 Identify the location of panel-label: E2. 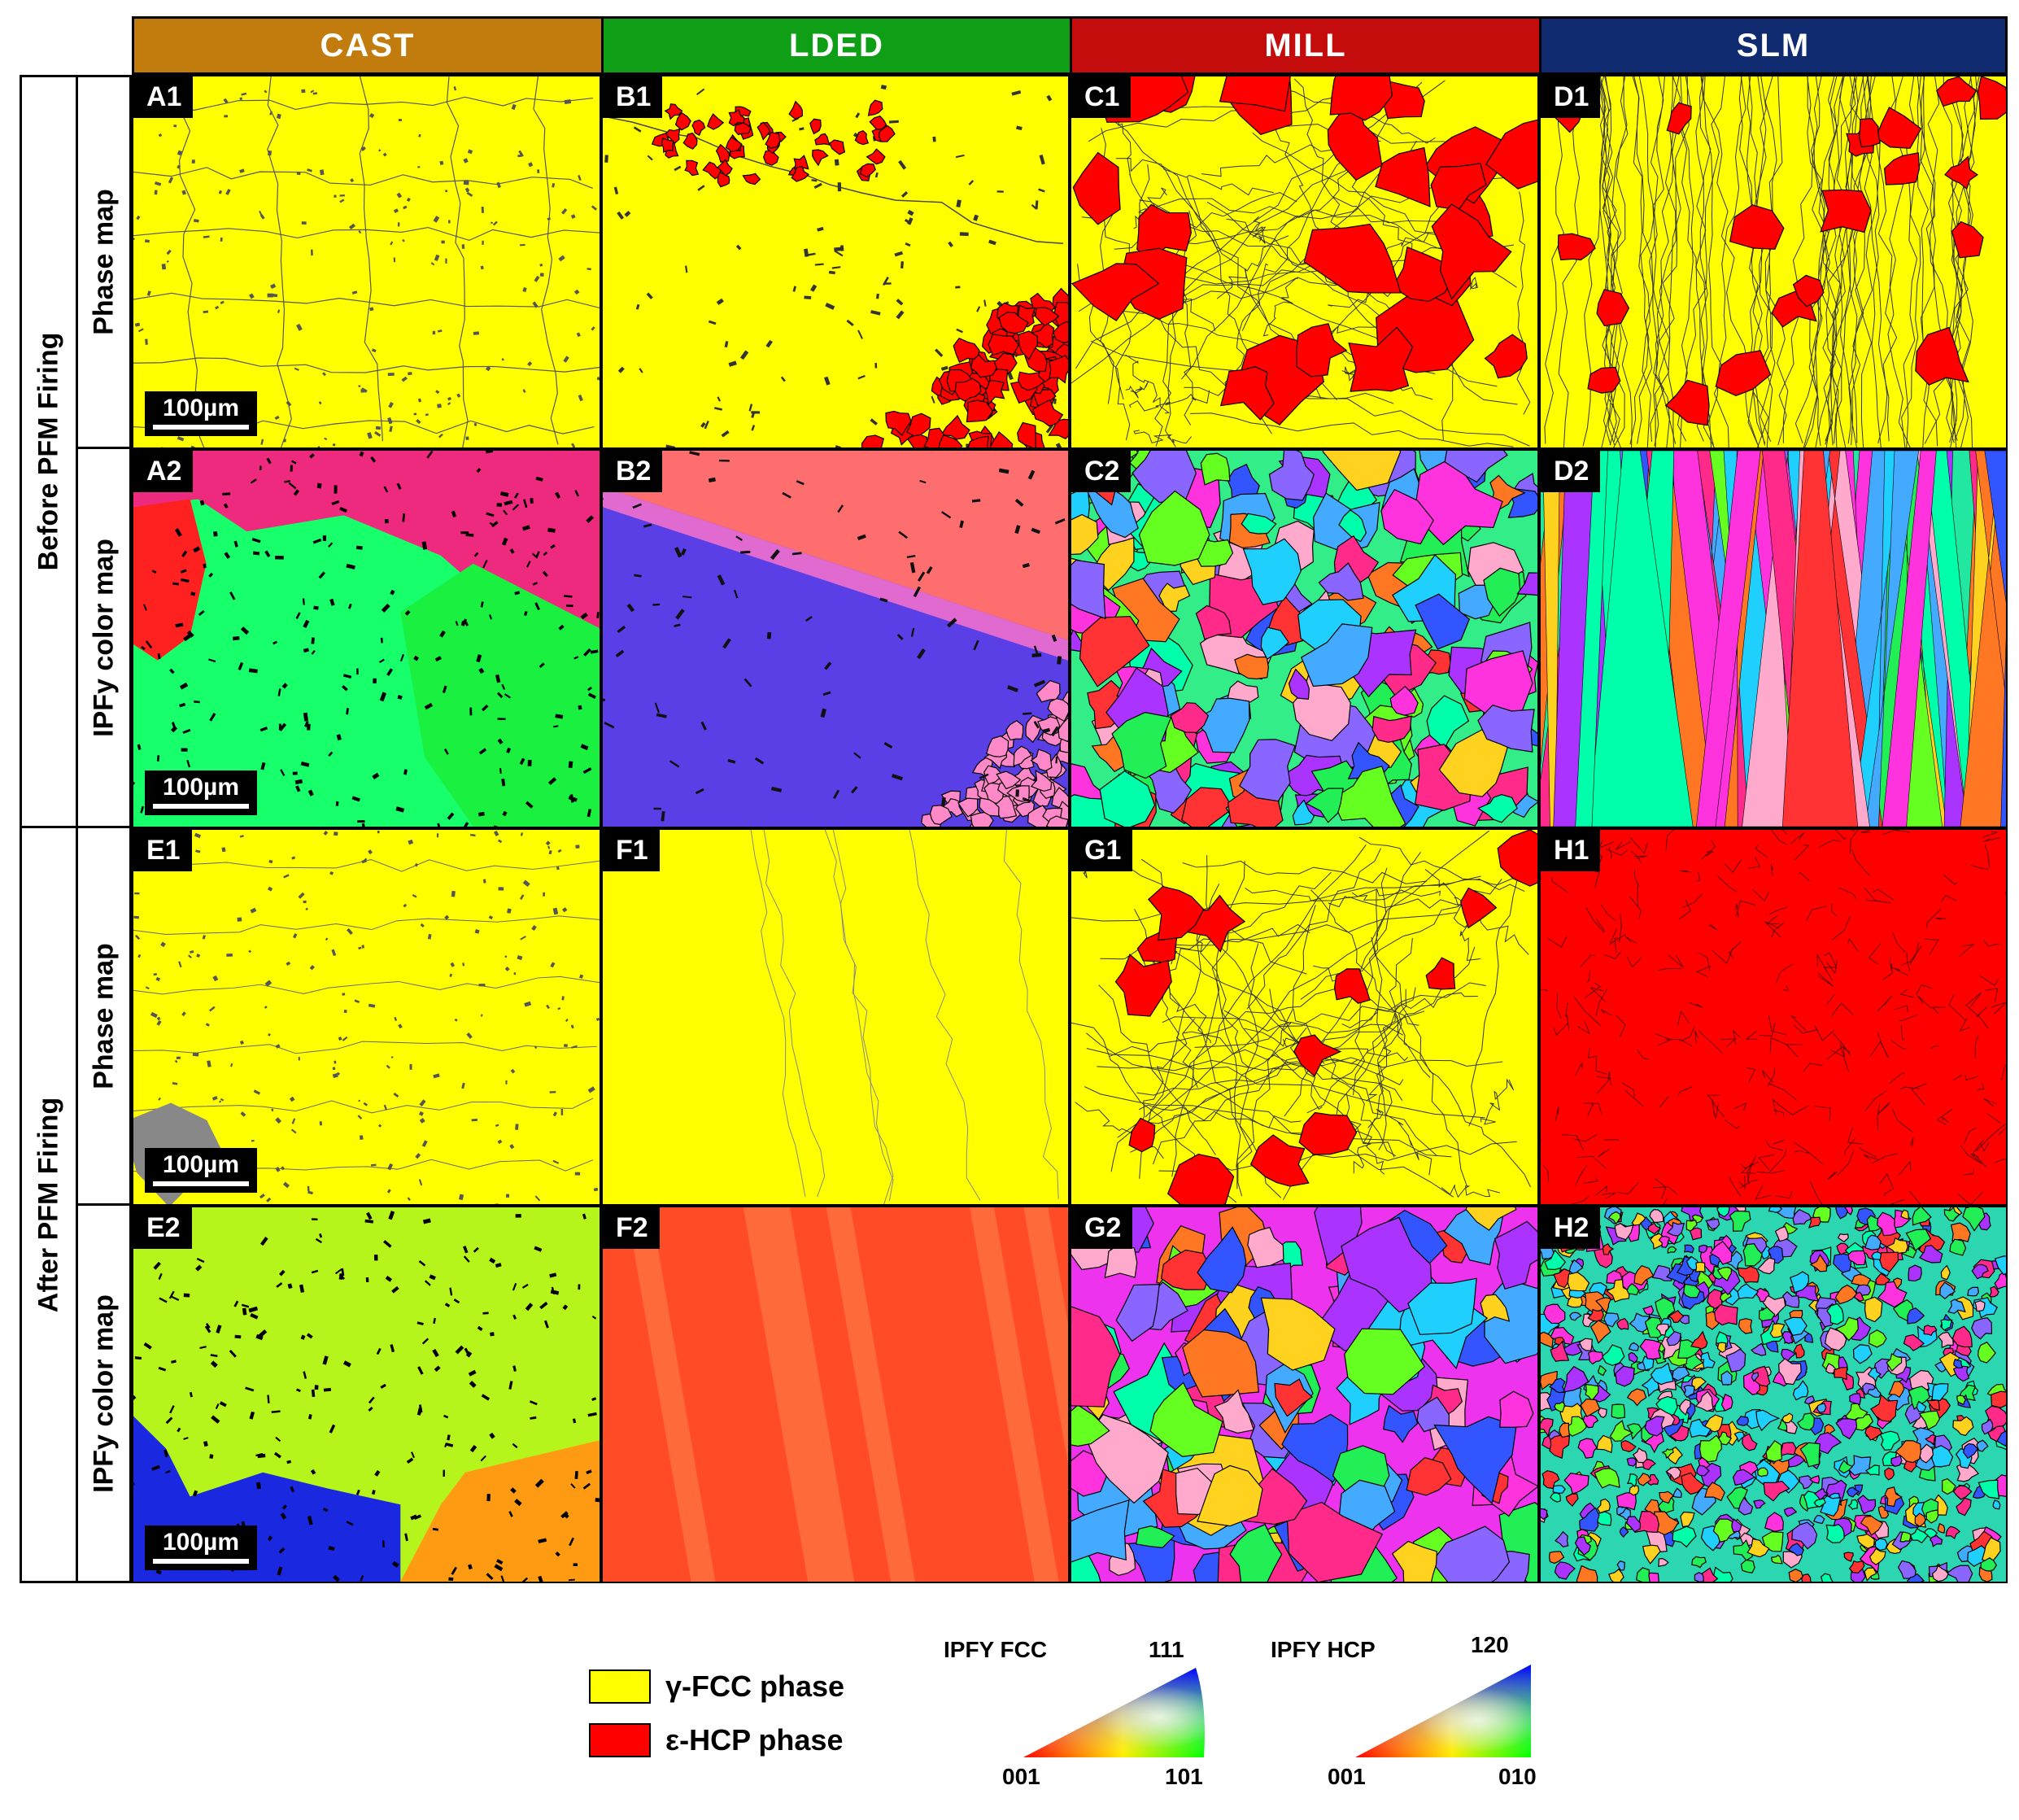
(163, 1228).